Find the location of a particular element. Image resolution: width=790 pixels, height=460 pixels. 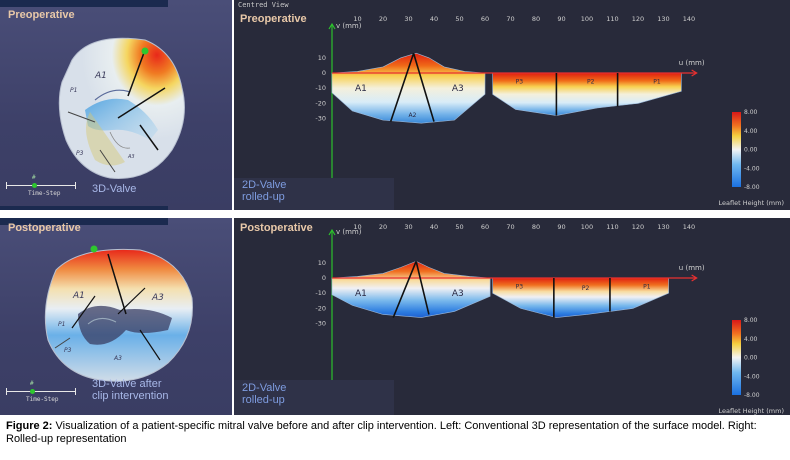

preop-3d-marker is located at coordinates (145, 51).